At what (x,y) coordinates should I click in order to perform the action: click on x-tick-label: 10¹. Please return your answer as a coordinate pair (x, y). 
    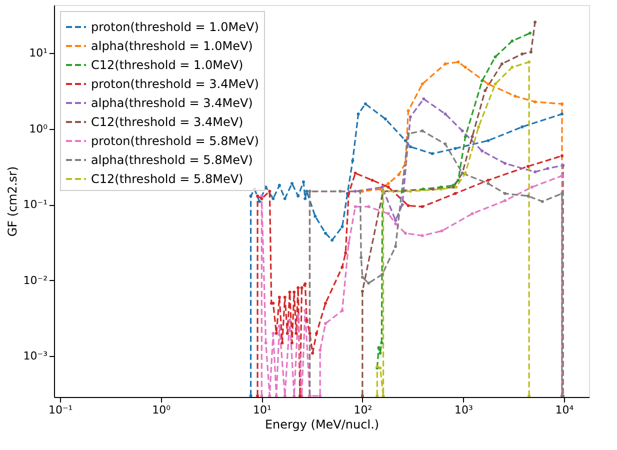
    Looking at the image, I should click on (262, 410).